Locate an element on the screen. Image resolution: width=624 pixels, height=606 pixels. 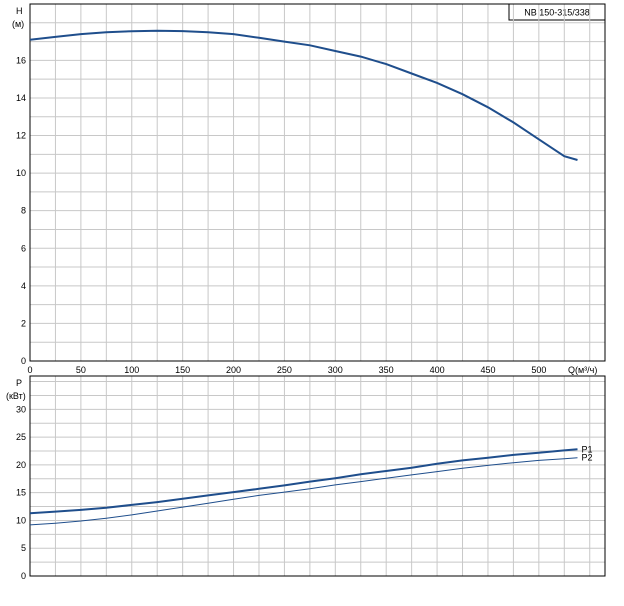
head-y-tick-label: 12 is located at coordinates (21, 136).